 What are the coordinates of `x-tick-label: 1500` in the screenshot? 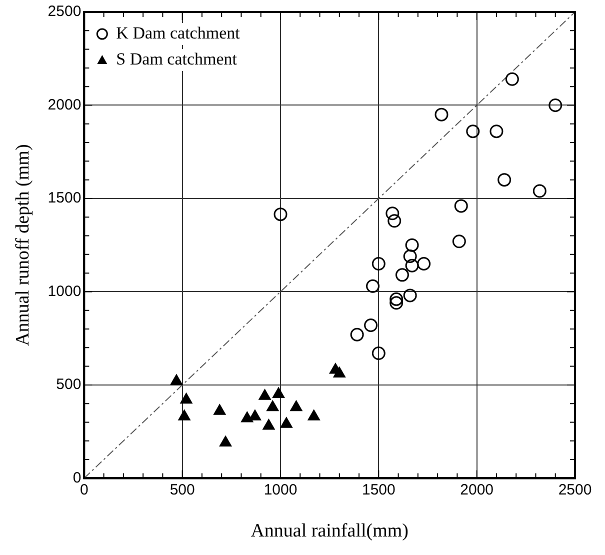 It's located at (379, 489).